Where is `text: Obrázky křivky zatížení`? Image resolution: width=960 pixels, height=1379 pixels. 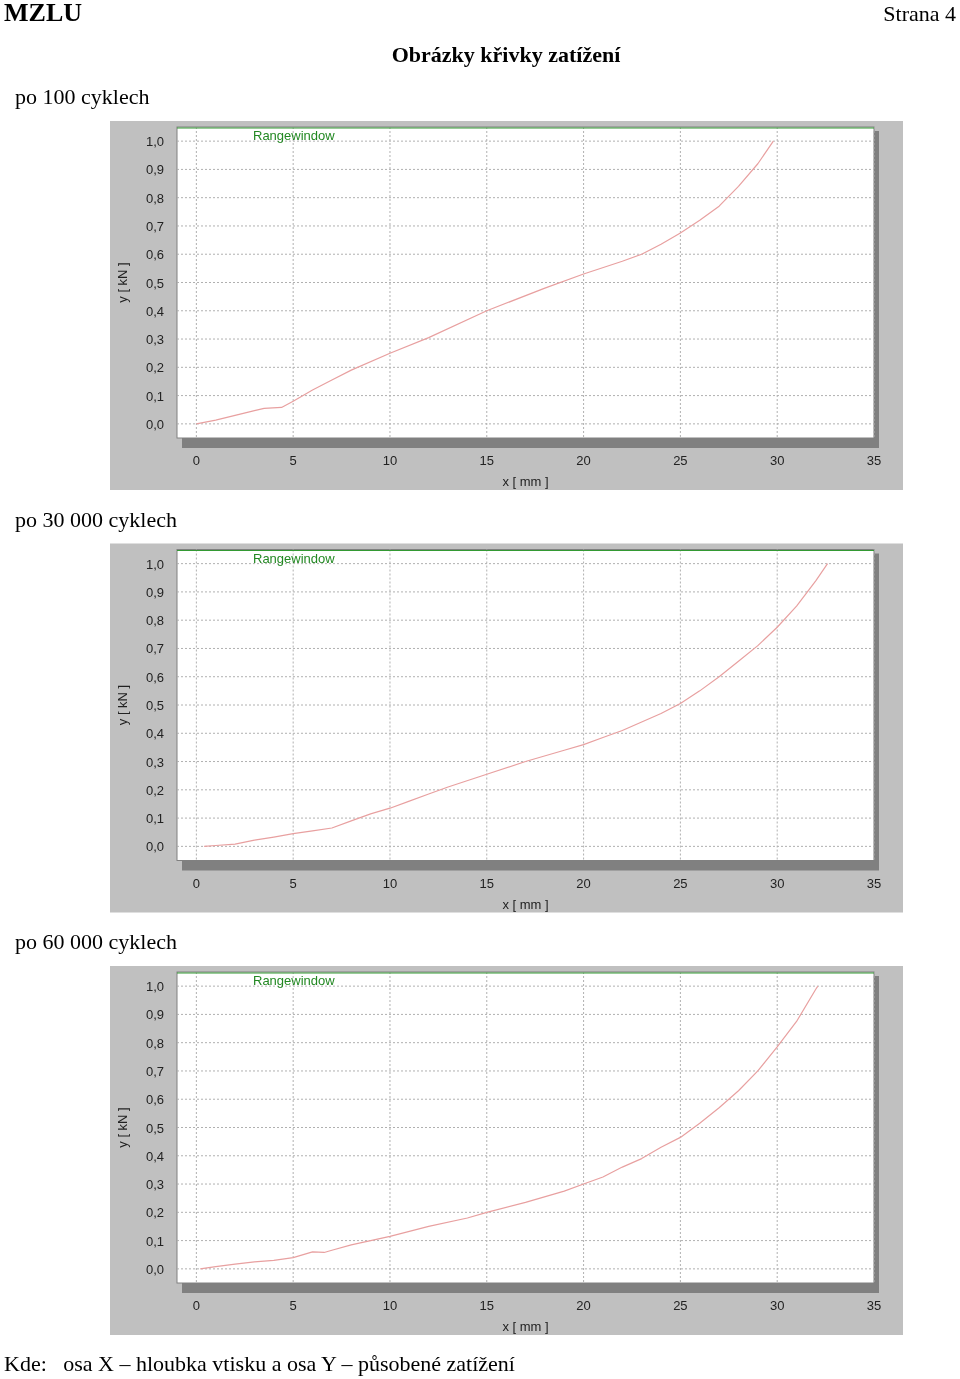
text: Obrázky křivky zatížení is located at coordinates (506, 54).